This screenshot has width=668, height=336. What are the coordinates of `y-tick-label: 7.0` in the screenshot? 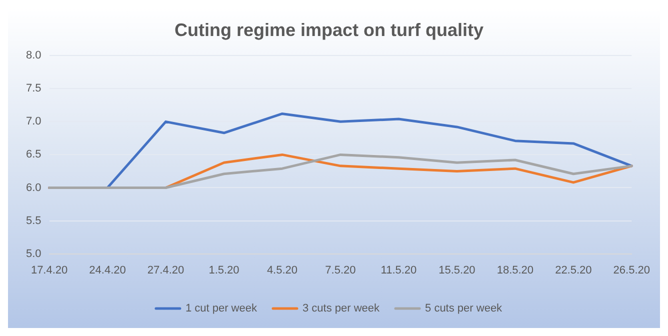 It's located at (34, 122).